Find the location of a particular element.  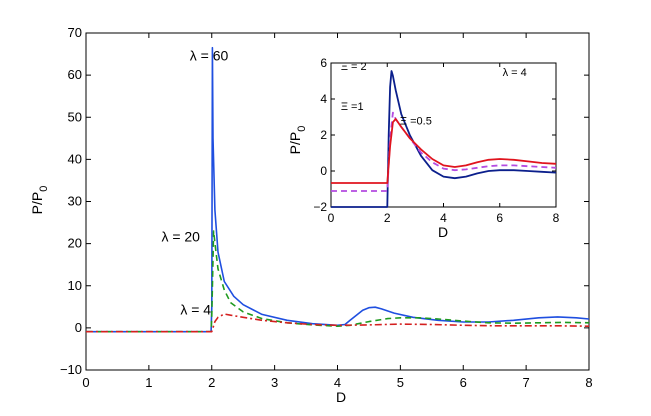

inset-x-tick-label: 8 is located at coordinates (556, 218).